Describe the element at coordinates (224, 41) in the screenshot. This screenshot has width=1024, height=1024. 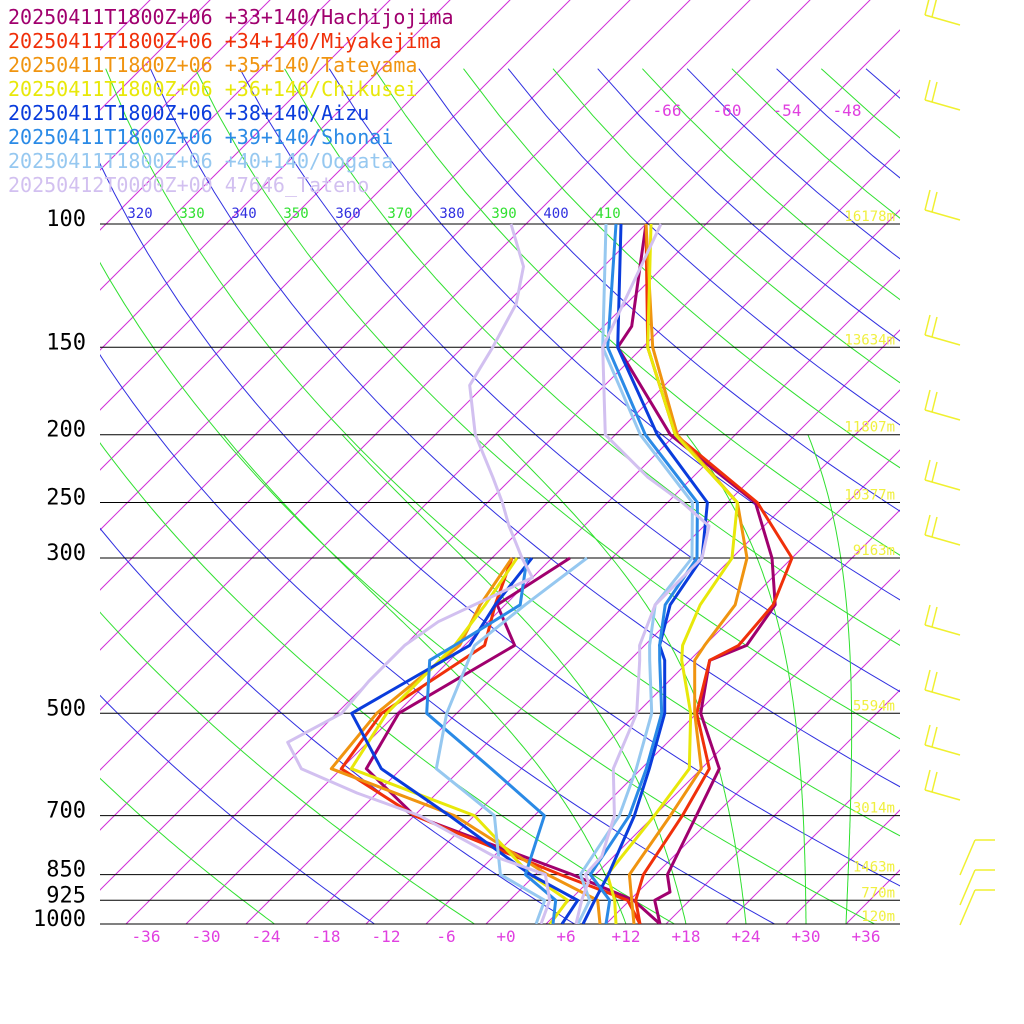
I see `legend-item: 20250411T1800Z+06 +34+140/Miyakejima` at that location.